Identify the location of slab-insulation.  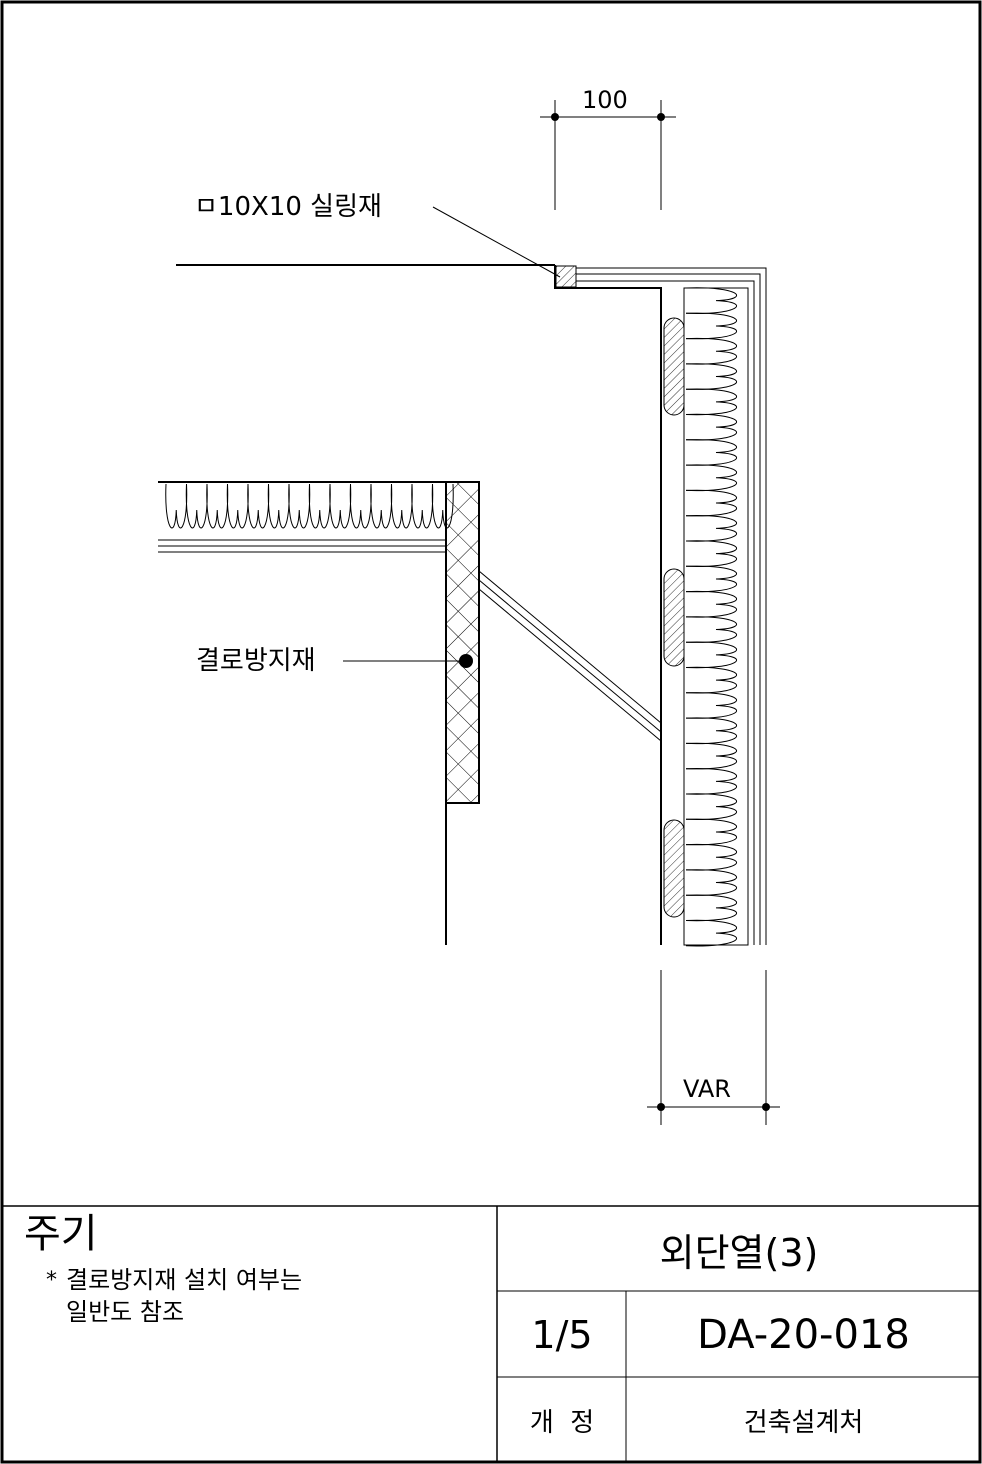
(306, 517).